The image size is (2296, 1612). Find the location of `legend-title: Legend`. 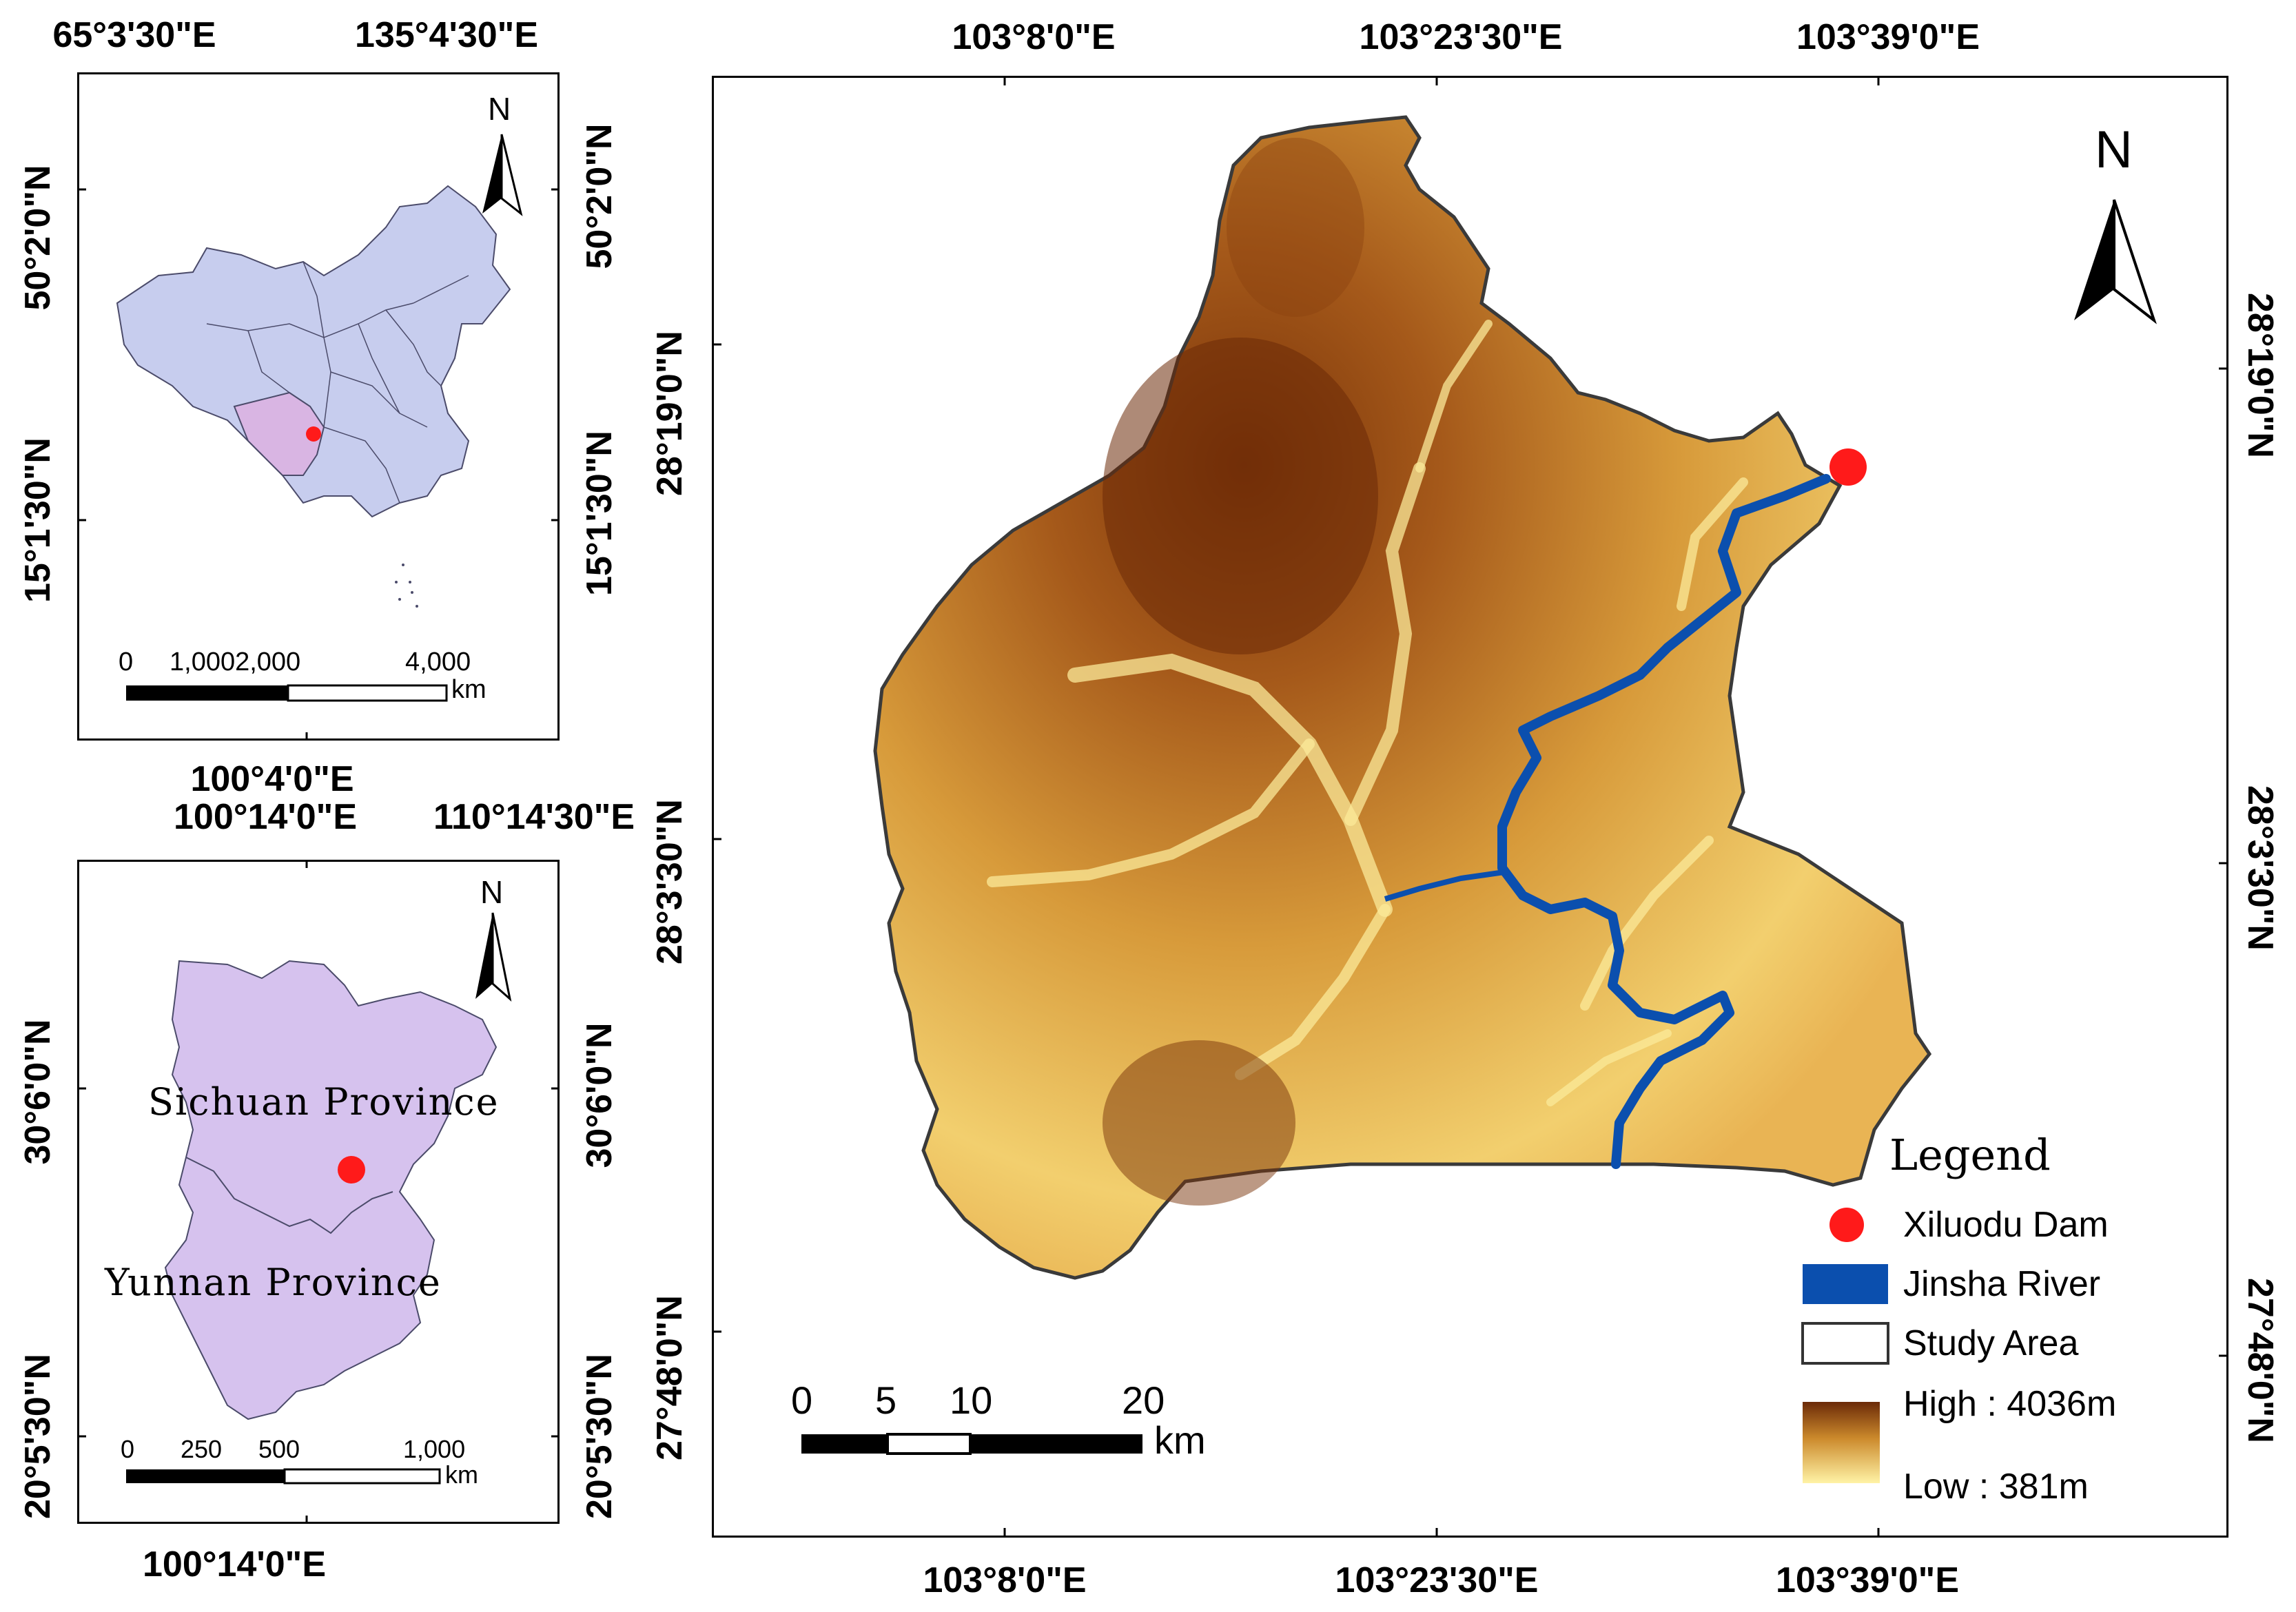

legend-title: Legend is located at coordinates (1970, 1155).